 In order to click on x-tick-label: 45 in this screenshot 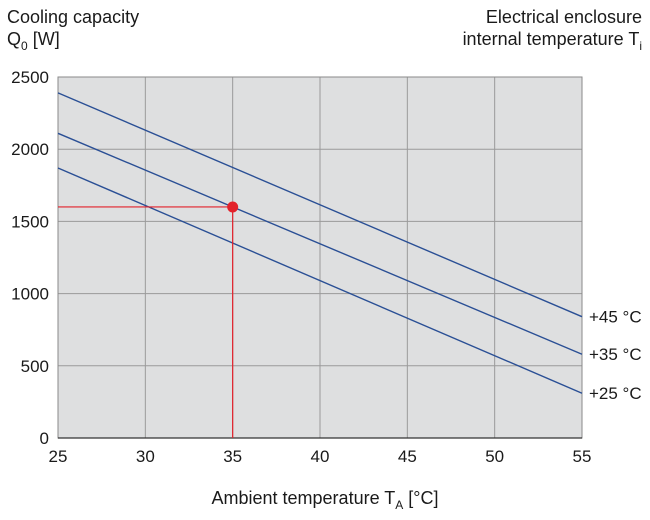, I will do `click(407, 456)`.